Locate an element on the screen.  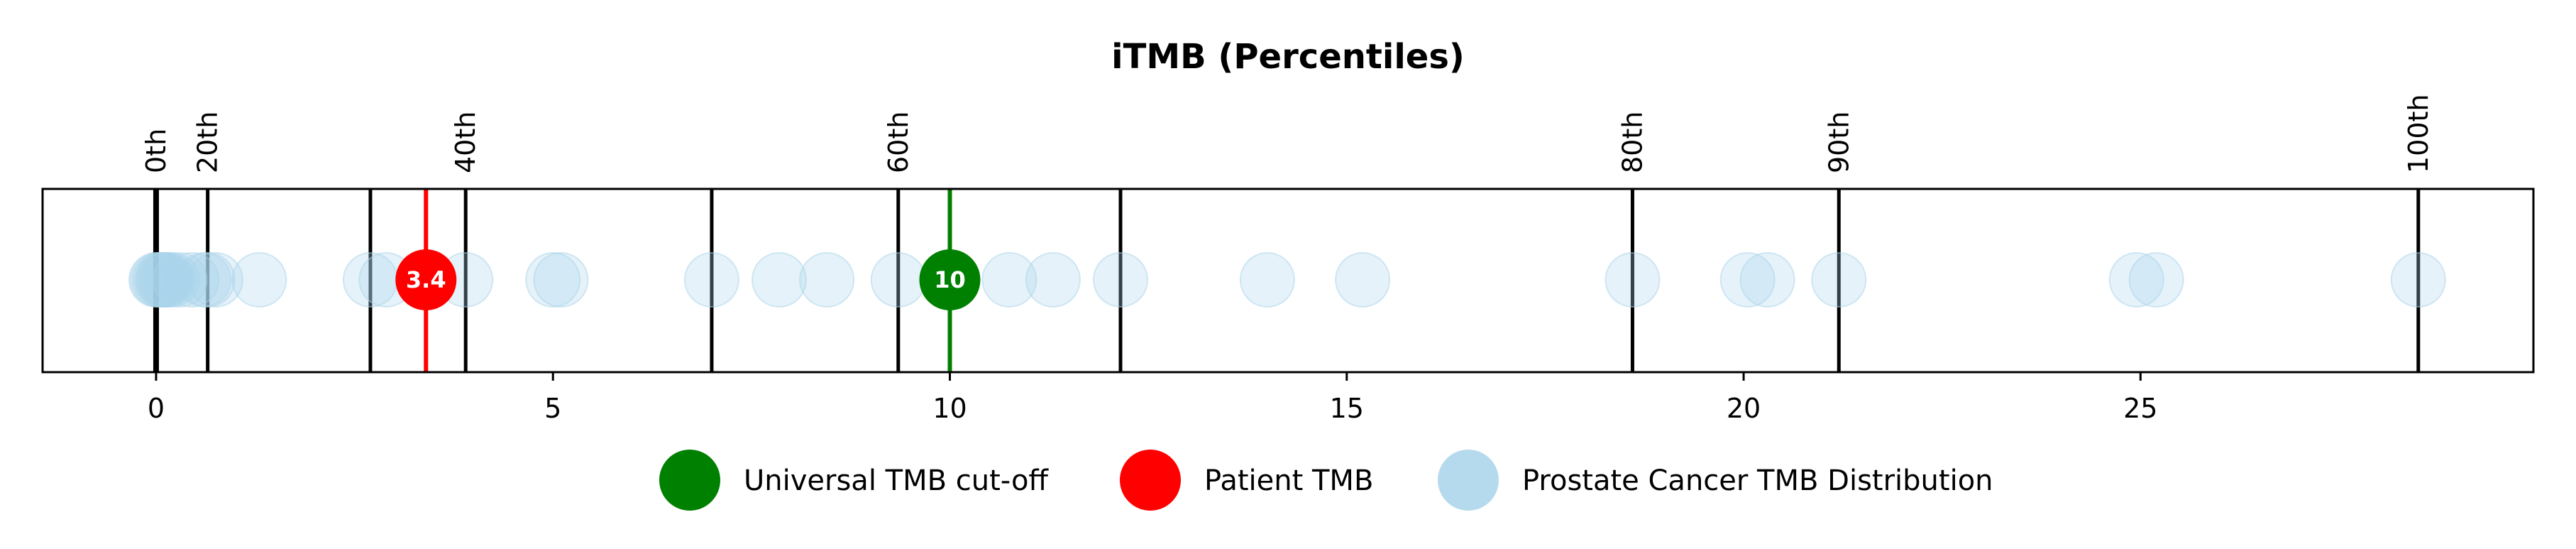
universal-tmb-cut-off-marker is located at coordinates (950, 279).